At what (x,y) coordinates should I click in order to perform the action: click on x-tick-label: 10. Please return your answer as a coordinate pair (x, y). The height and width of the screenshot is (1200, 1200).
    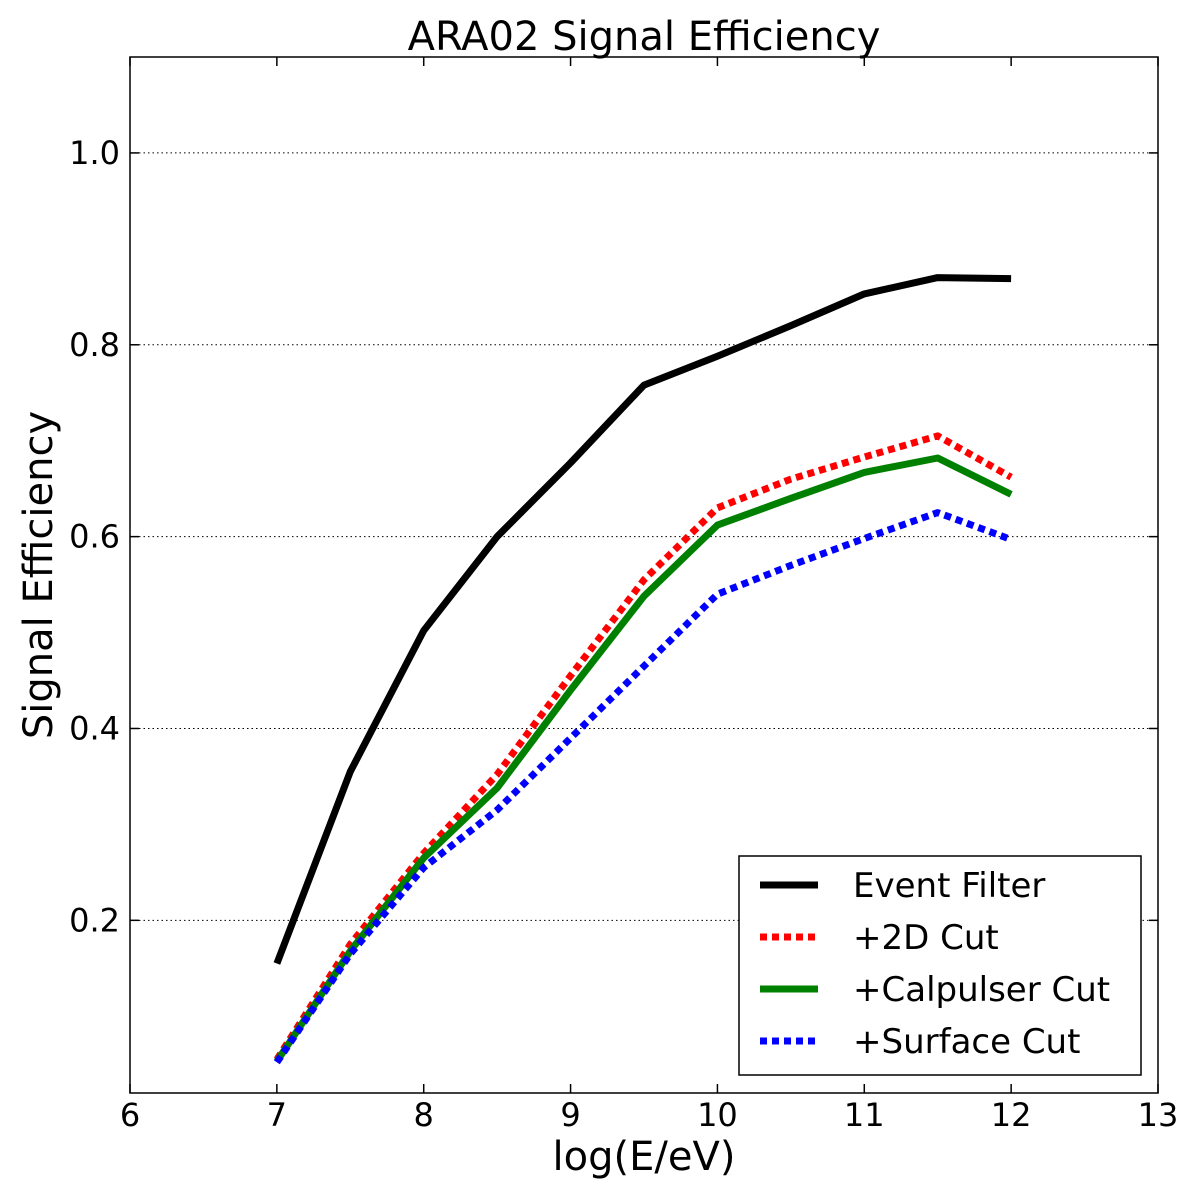
    Looking at the image, I should click on (717, 1115).